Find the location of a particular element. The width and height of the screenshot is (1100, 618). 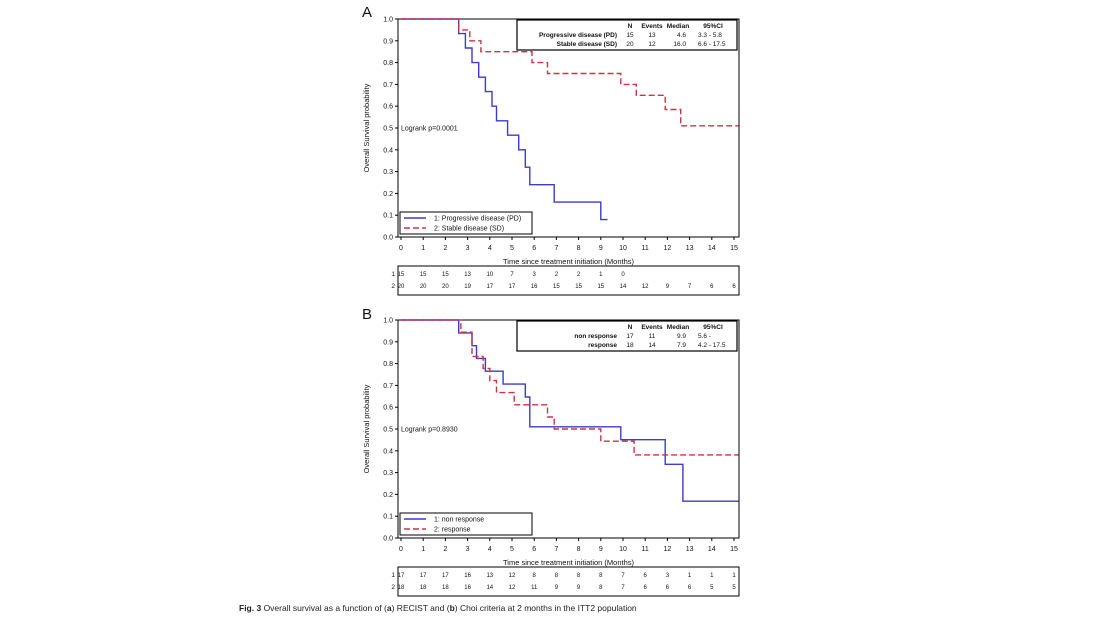

panel-a-at-risk-value: 13 is located at coordinates (467, 275).